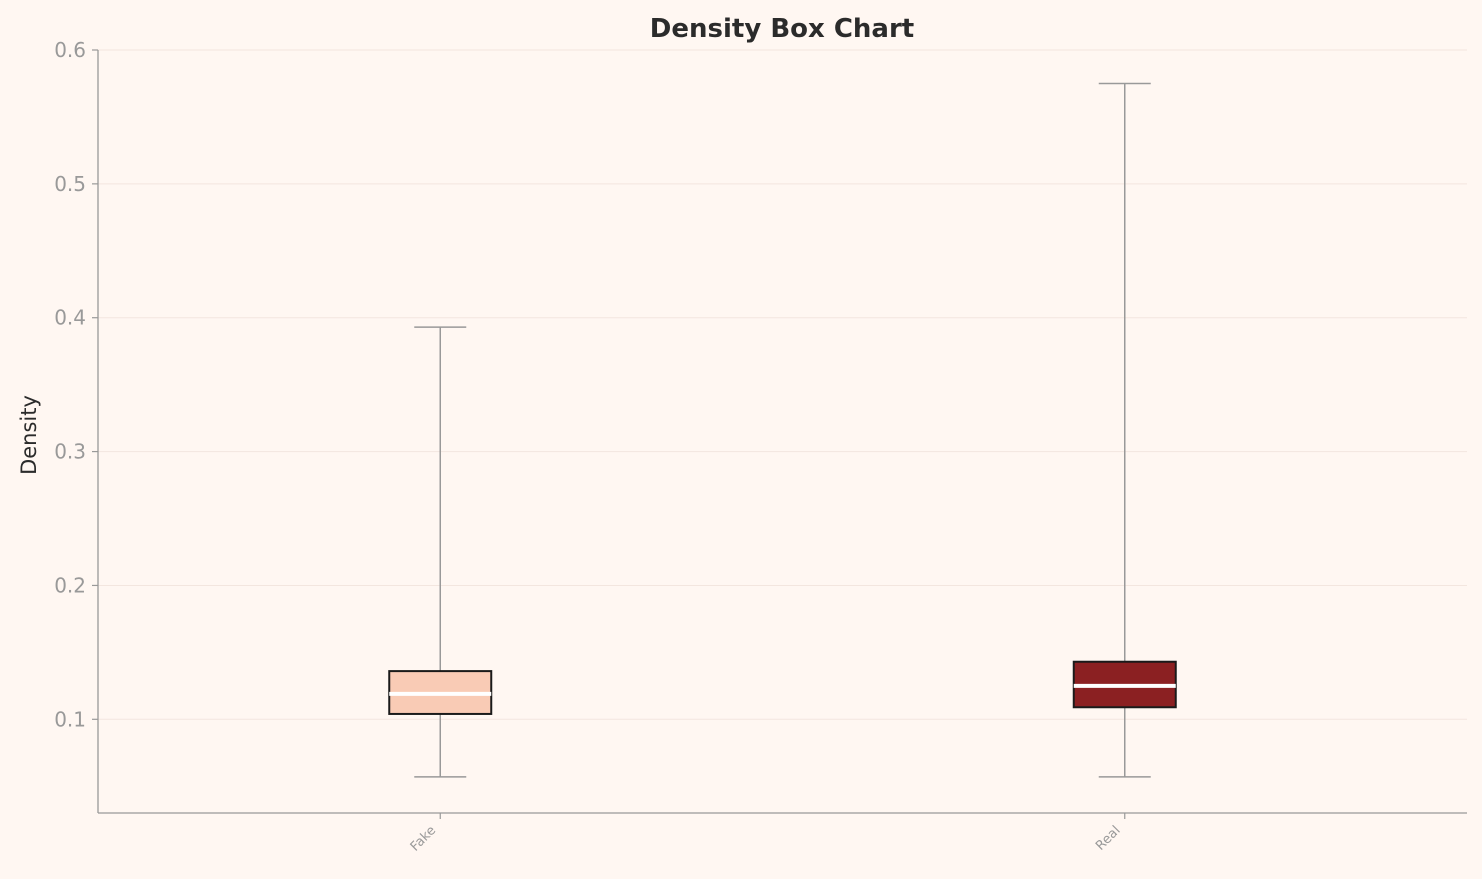 The width and height of the screenshot is (1482, 879). Describe the element at coordinates (70, 50) in the screenshot. I see `y-tick-label: 0.6` at that location.